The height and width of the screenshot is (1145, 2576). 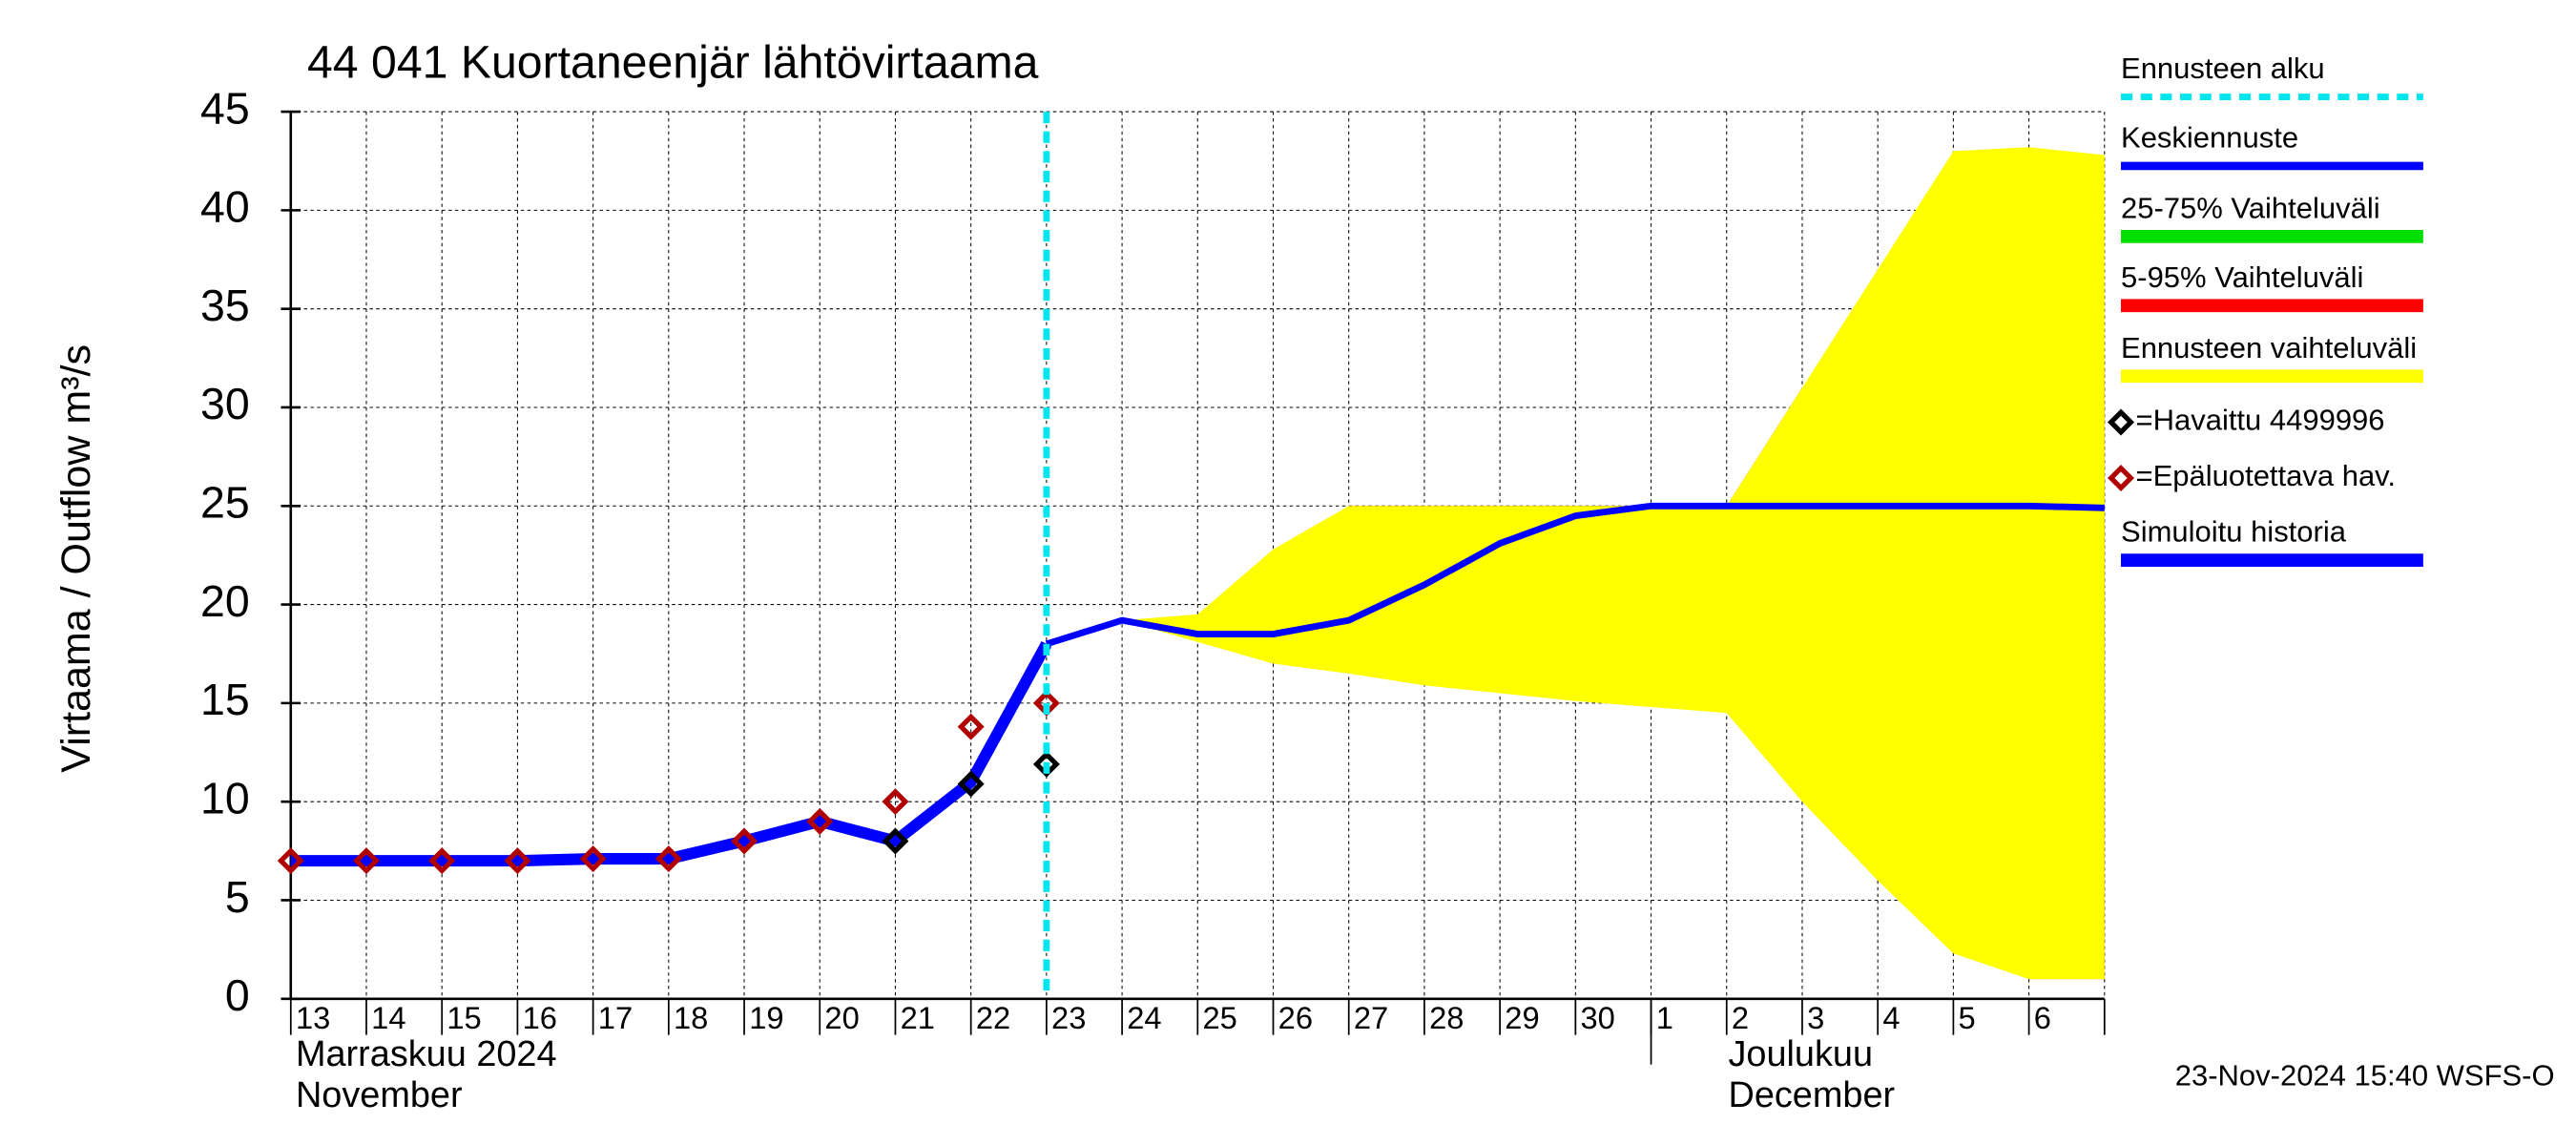 I want to click on legend-label: Ennusteen alku, so click(x=2223, y=69).